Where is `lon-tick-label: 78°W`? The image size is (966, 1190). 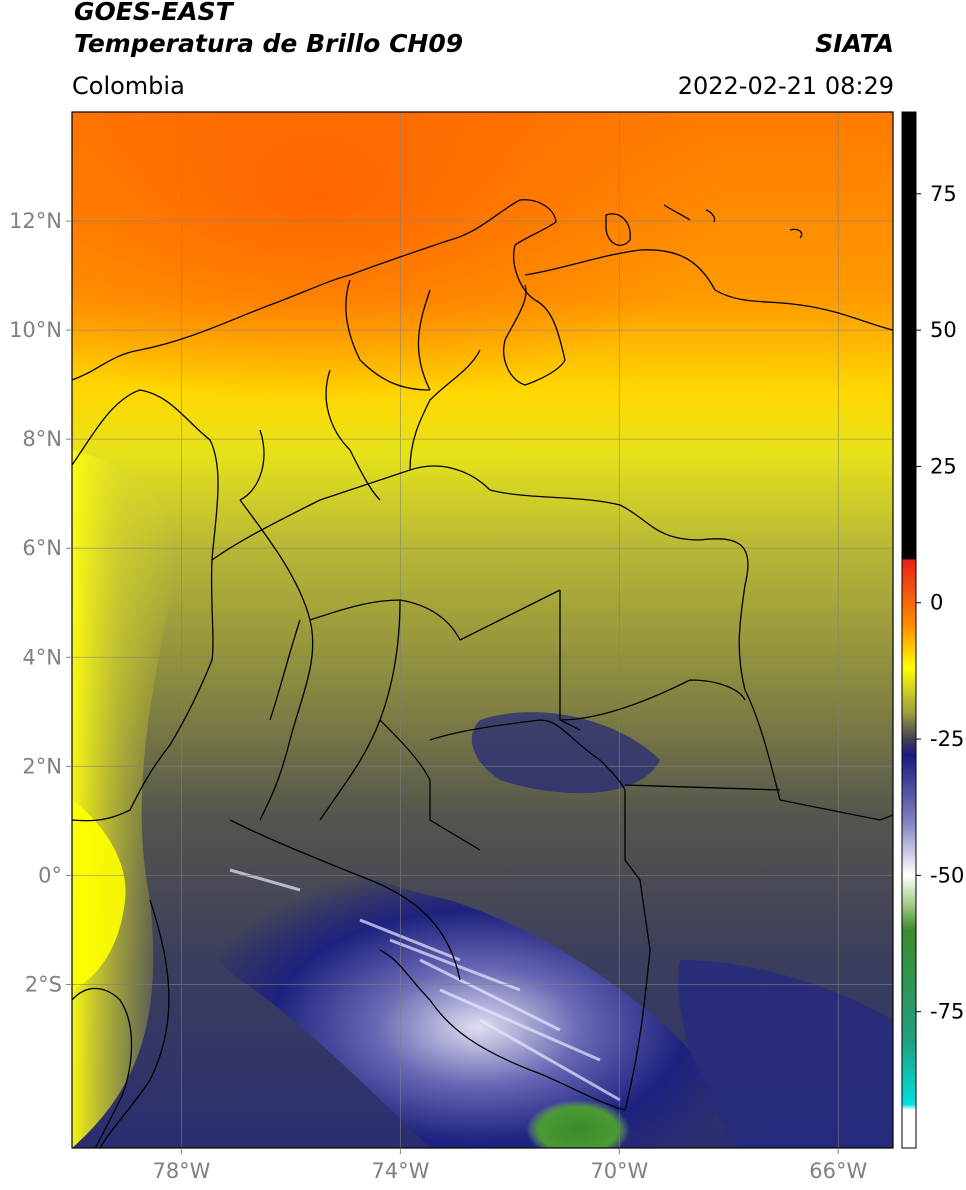 lon-tick-label: 78°W is located at coordinates (181, 1171).